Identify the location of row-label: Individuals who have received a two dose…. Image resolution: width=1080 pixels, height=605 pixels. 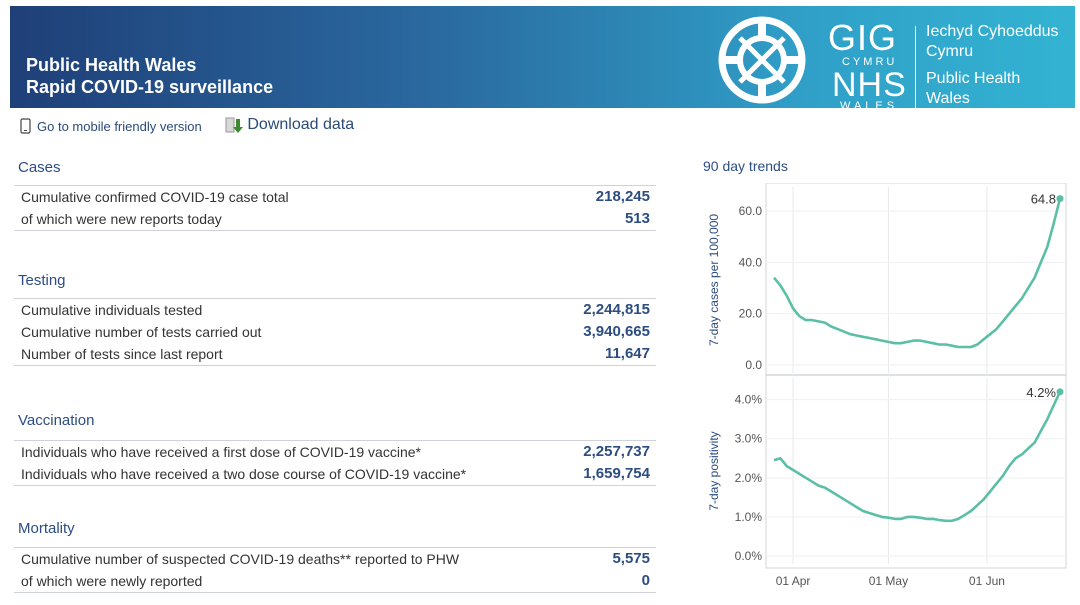
(244, 474).